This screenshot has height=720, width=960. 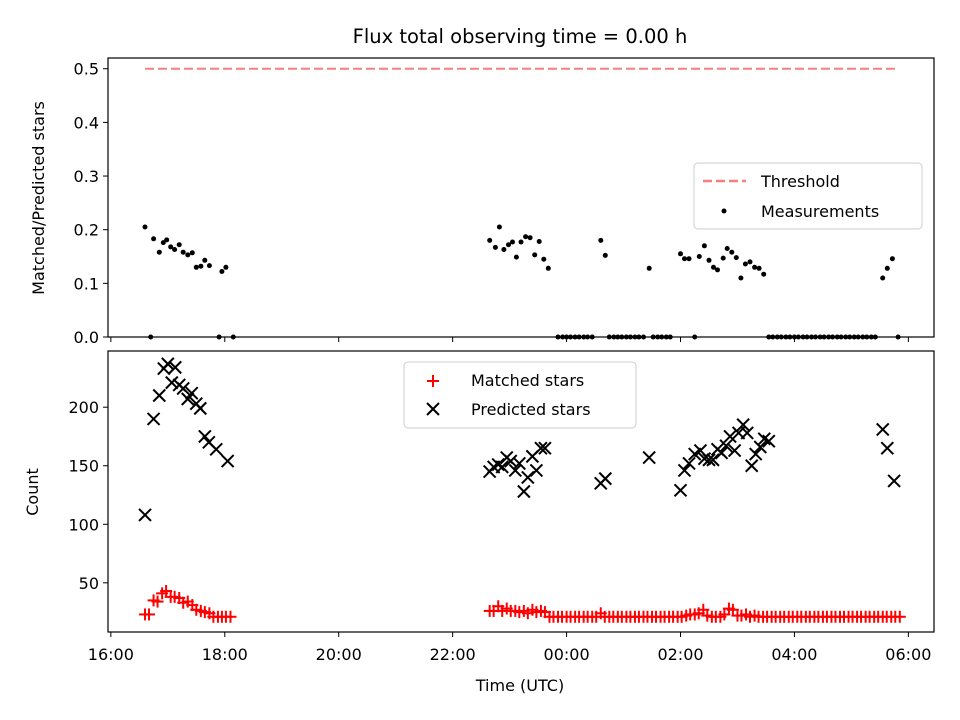 What do you see at coordinates (527, 380) in the screenshot?
I see `legend-matched-label: Matched stars` at bounding box center [527, 380].